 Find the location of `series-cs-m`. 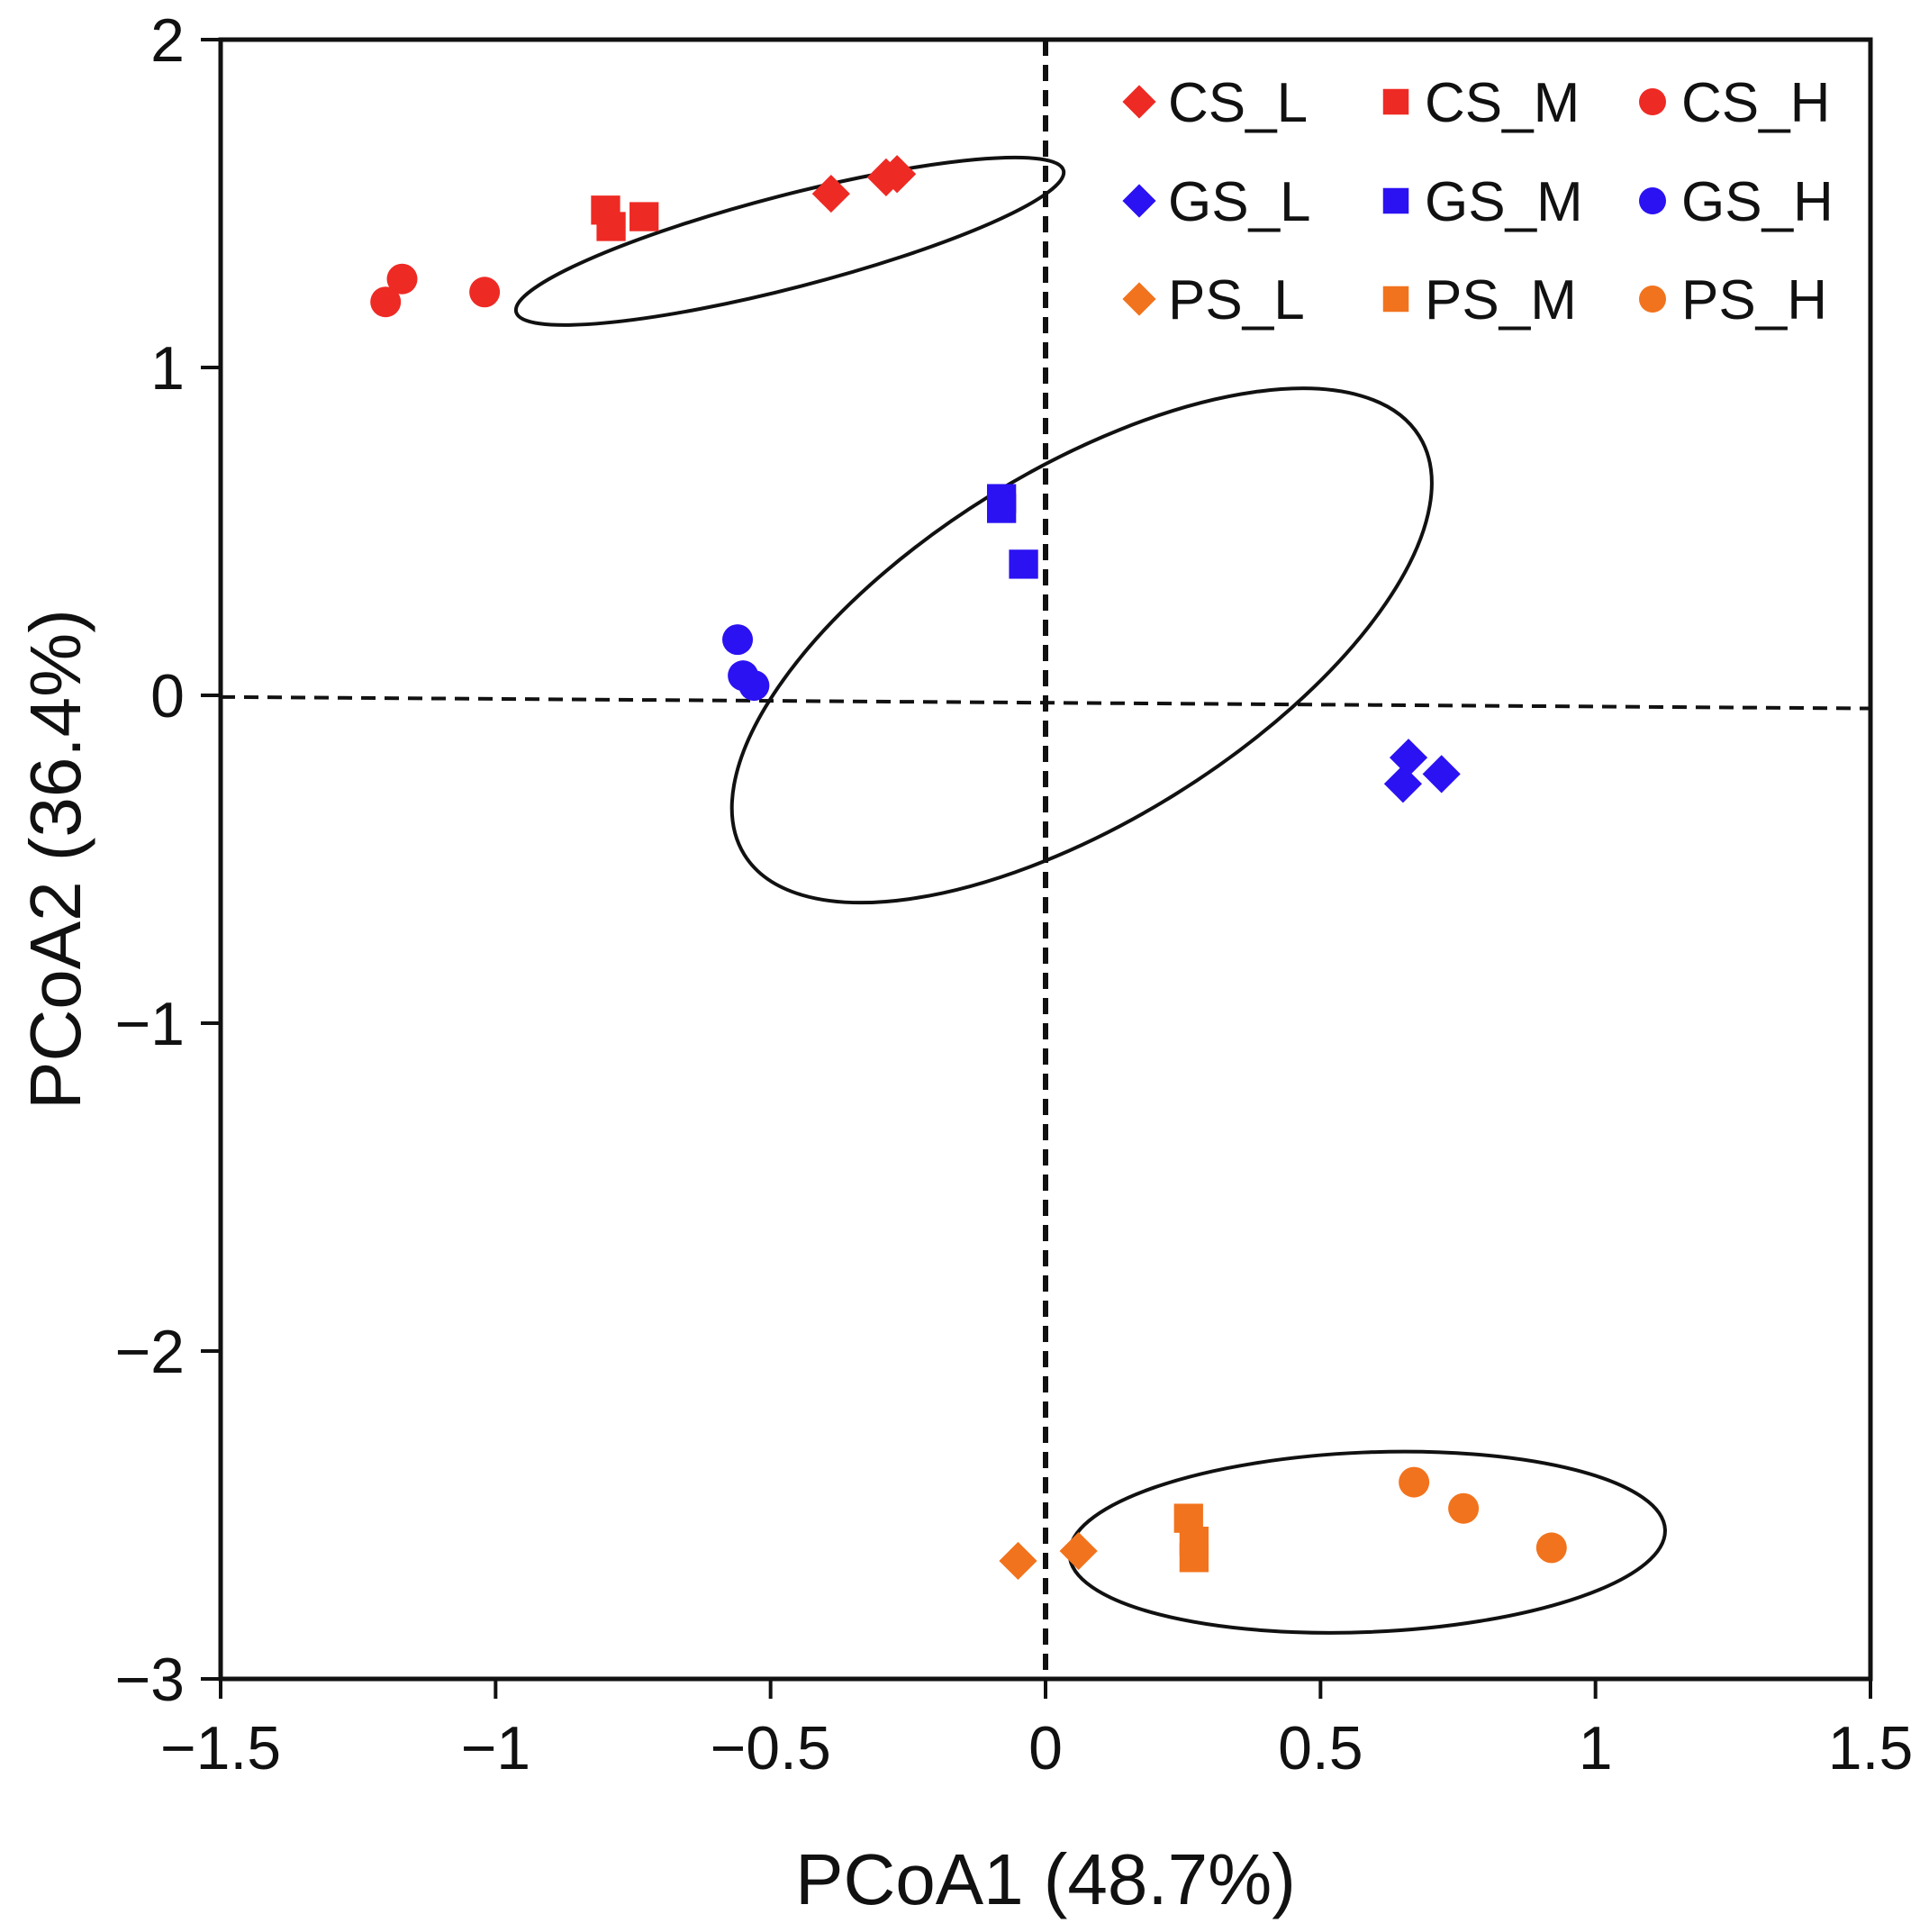

series-cs-m is located at coordinates (625, 218).